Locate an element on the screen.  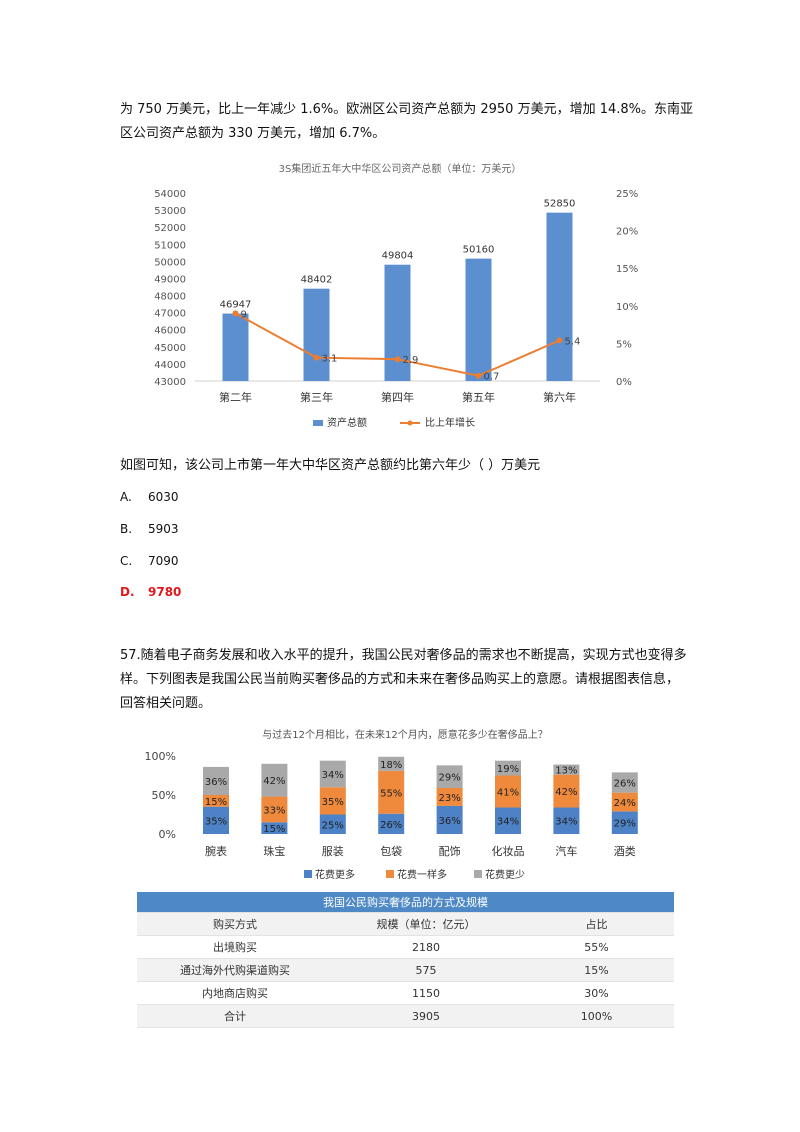
segment-value-label: 19% is located at coordinates (508, 769).